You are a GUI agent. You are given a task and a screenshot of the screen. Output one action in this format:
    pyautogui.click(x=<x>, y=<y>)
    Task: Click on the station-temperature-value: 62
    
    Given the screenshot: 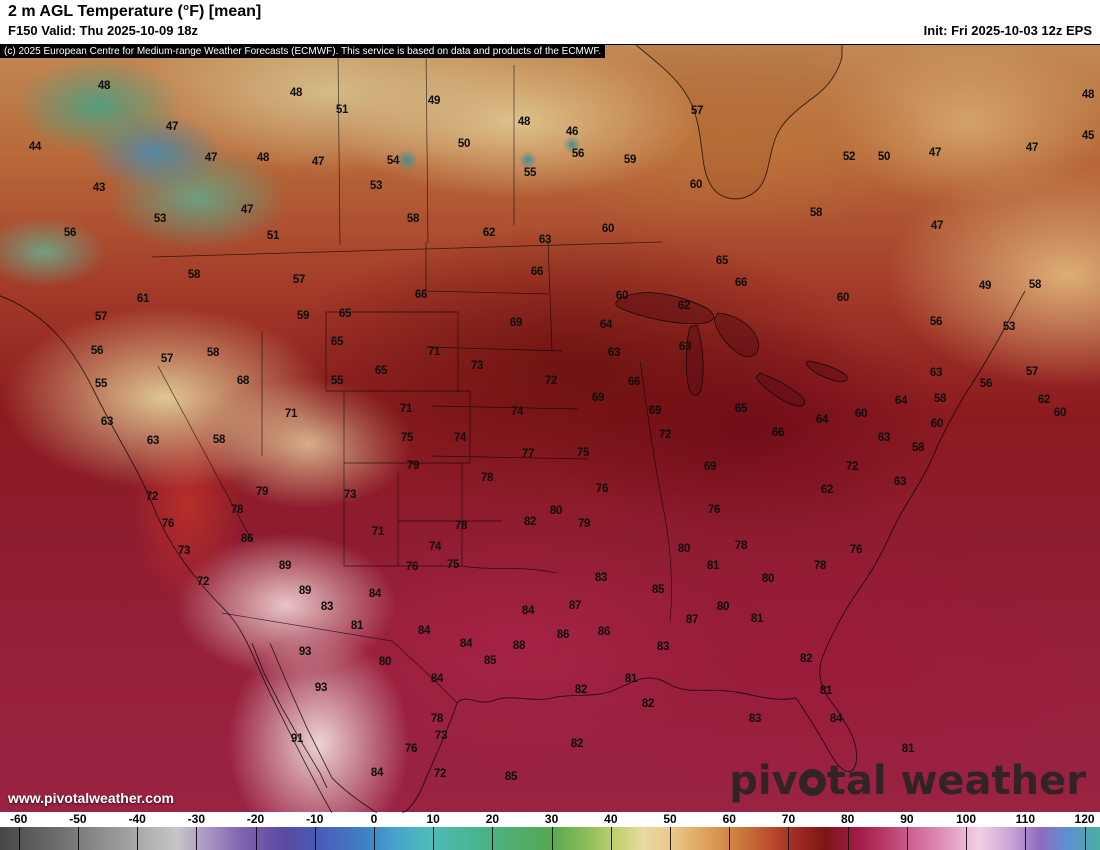 What is the action you would take?
    pyautogui.click(x=489, y=233)
    